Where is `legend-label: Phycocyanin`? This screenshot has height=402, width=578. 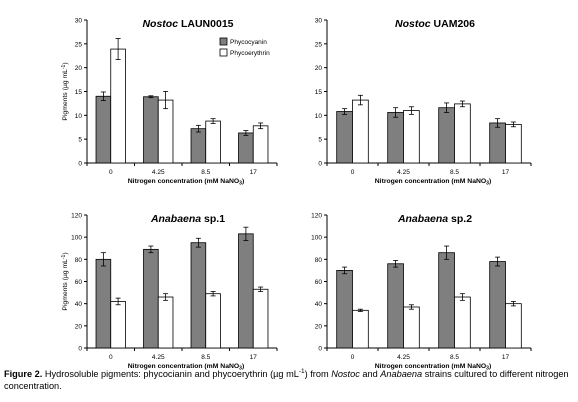 legend-label: Phycocyanin is located at coordinates (248, 42).